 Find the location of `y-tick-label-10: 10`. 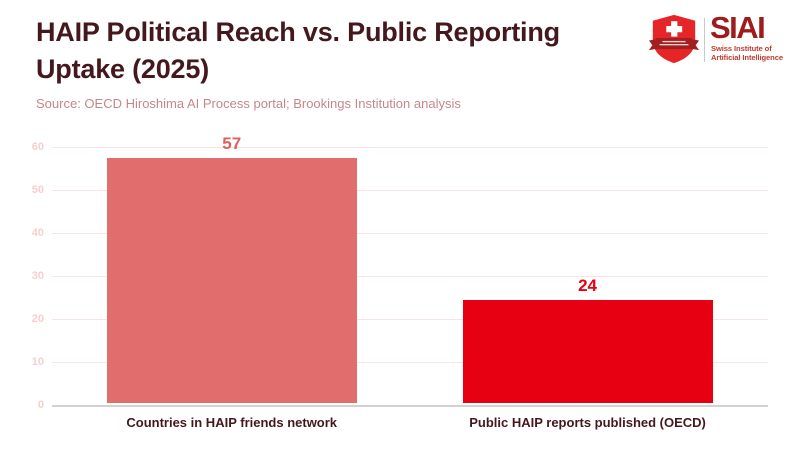

y-tick-label-10: 10 is located at coordinates (37, 362).